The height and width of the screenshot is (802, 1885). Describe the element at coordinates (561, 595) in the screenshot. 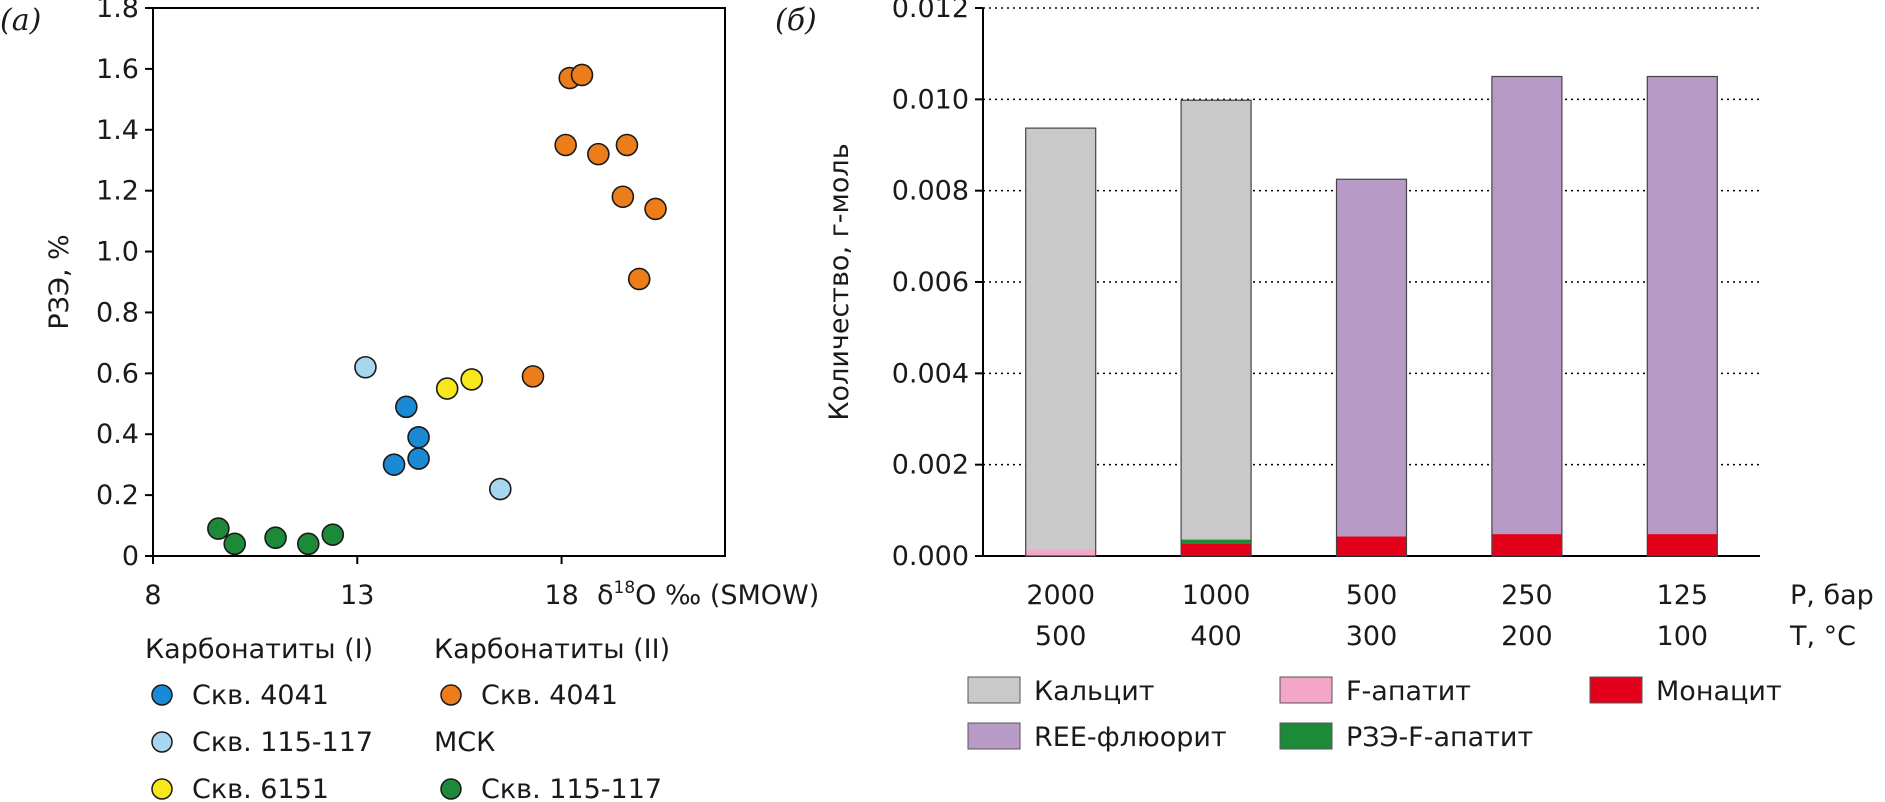

I see `panel-a-xtick-label: 18` at that location.